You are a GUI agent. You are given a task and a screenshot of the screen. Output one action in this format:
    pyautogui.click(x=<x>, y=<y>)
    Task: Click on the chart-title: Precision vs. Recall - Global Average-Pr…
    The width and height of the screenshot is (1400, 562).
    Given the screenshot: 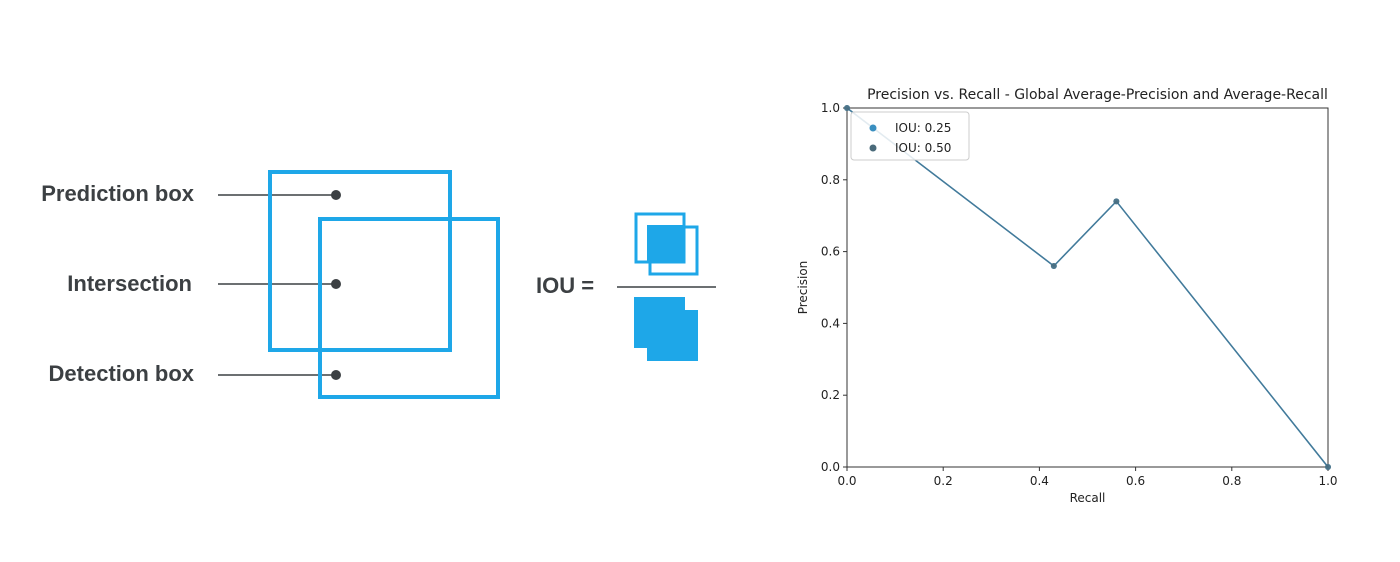 What is the action you would take?
    pyautogui.click(x=1097, y=95)
    